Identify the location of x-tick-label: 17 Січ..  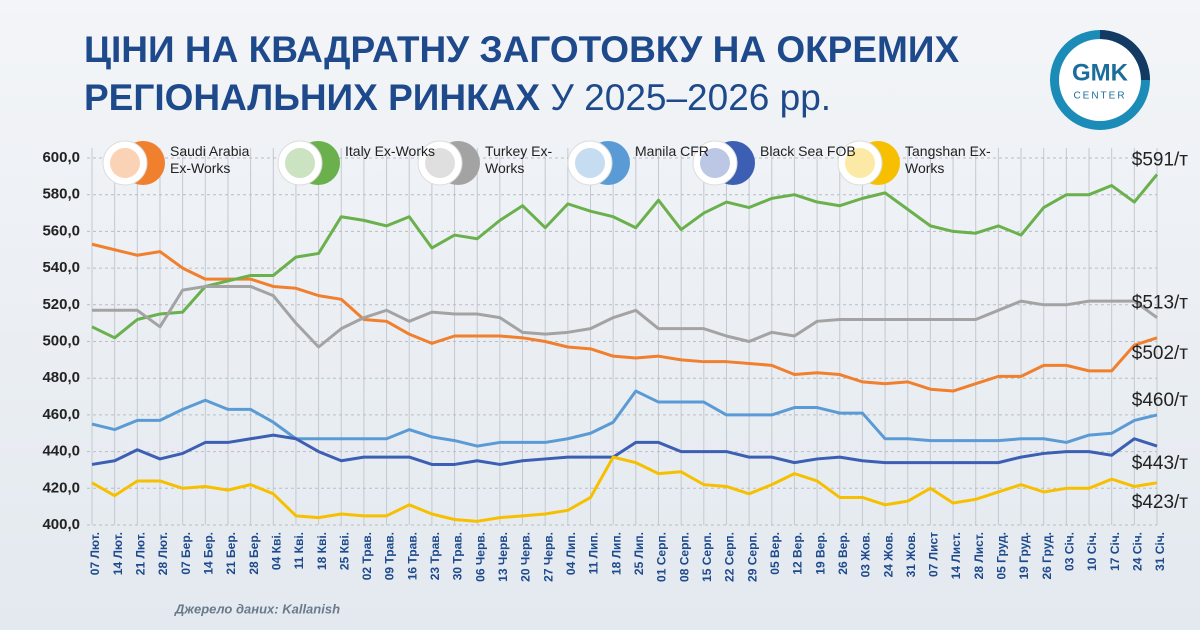
(1115, 551).